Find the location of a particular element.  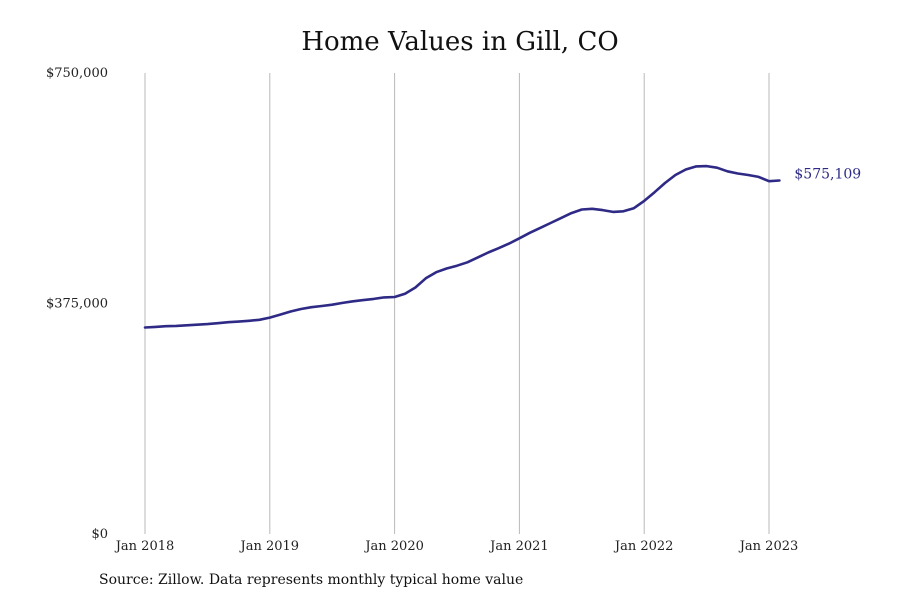

y-tick-label: $375,000 is located at coordinates (77, 304).